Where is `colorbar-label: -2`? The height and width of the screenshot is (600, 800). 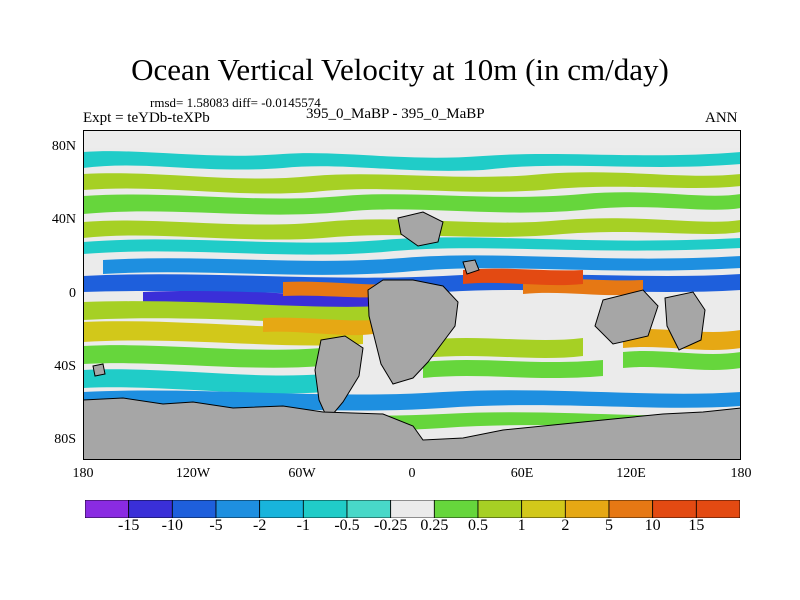 colorbar-label: -2 is located at coordinates (259, 525).